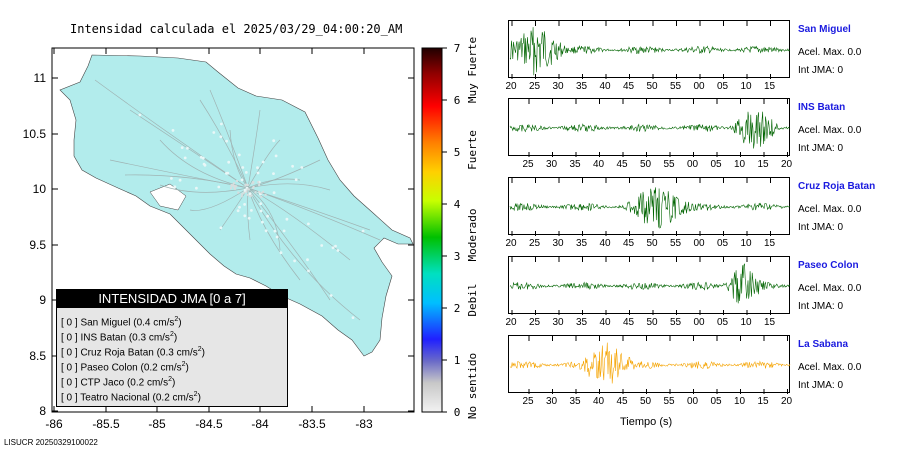 The width and height of the screenshot is (910, 460). I want to click on town-markers, so click(251, 216).